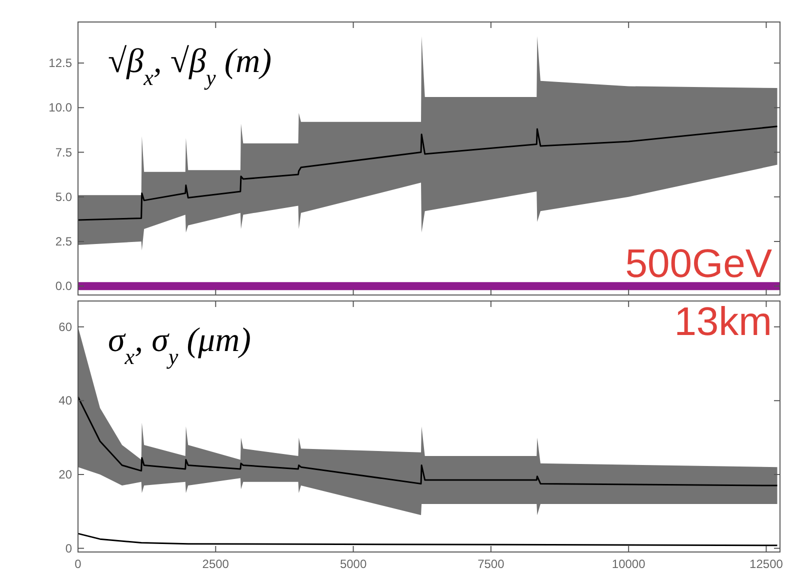 This screenshot has height=574, width=800. Describe the element at coordinates (353, 564) in the screenshot. I see `x-tick-label: 5000` at that location.